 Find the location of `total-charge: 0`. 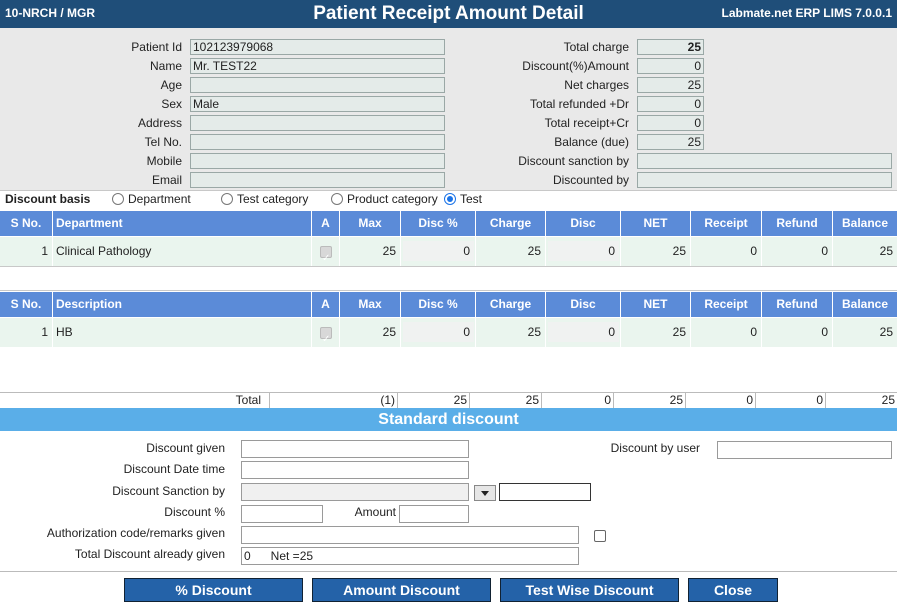

total-charge: 0 is located at coordinates (578, 400).